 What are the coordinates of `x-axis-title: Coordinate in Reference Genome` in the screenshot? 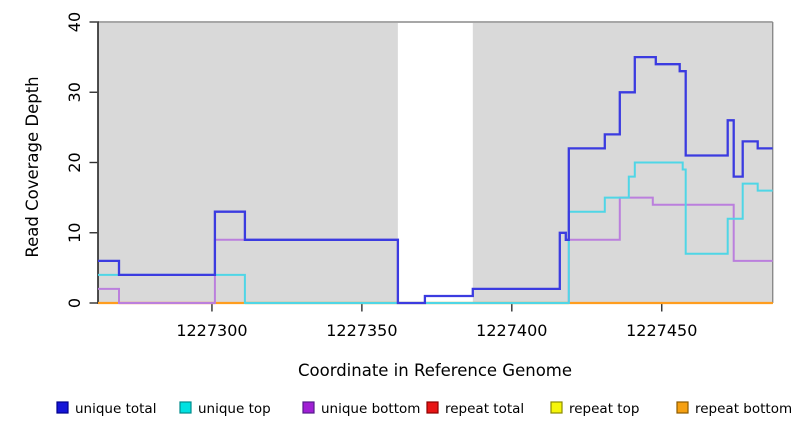 It's located at (435, 370).